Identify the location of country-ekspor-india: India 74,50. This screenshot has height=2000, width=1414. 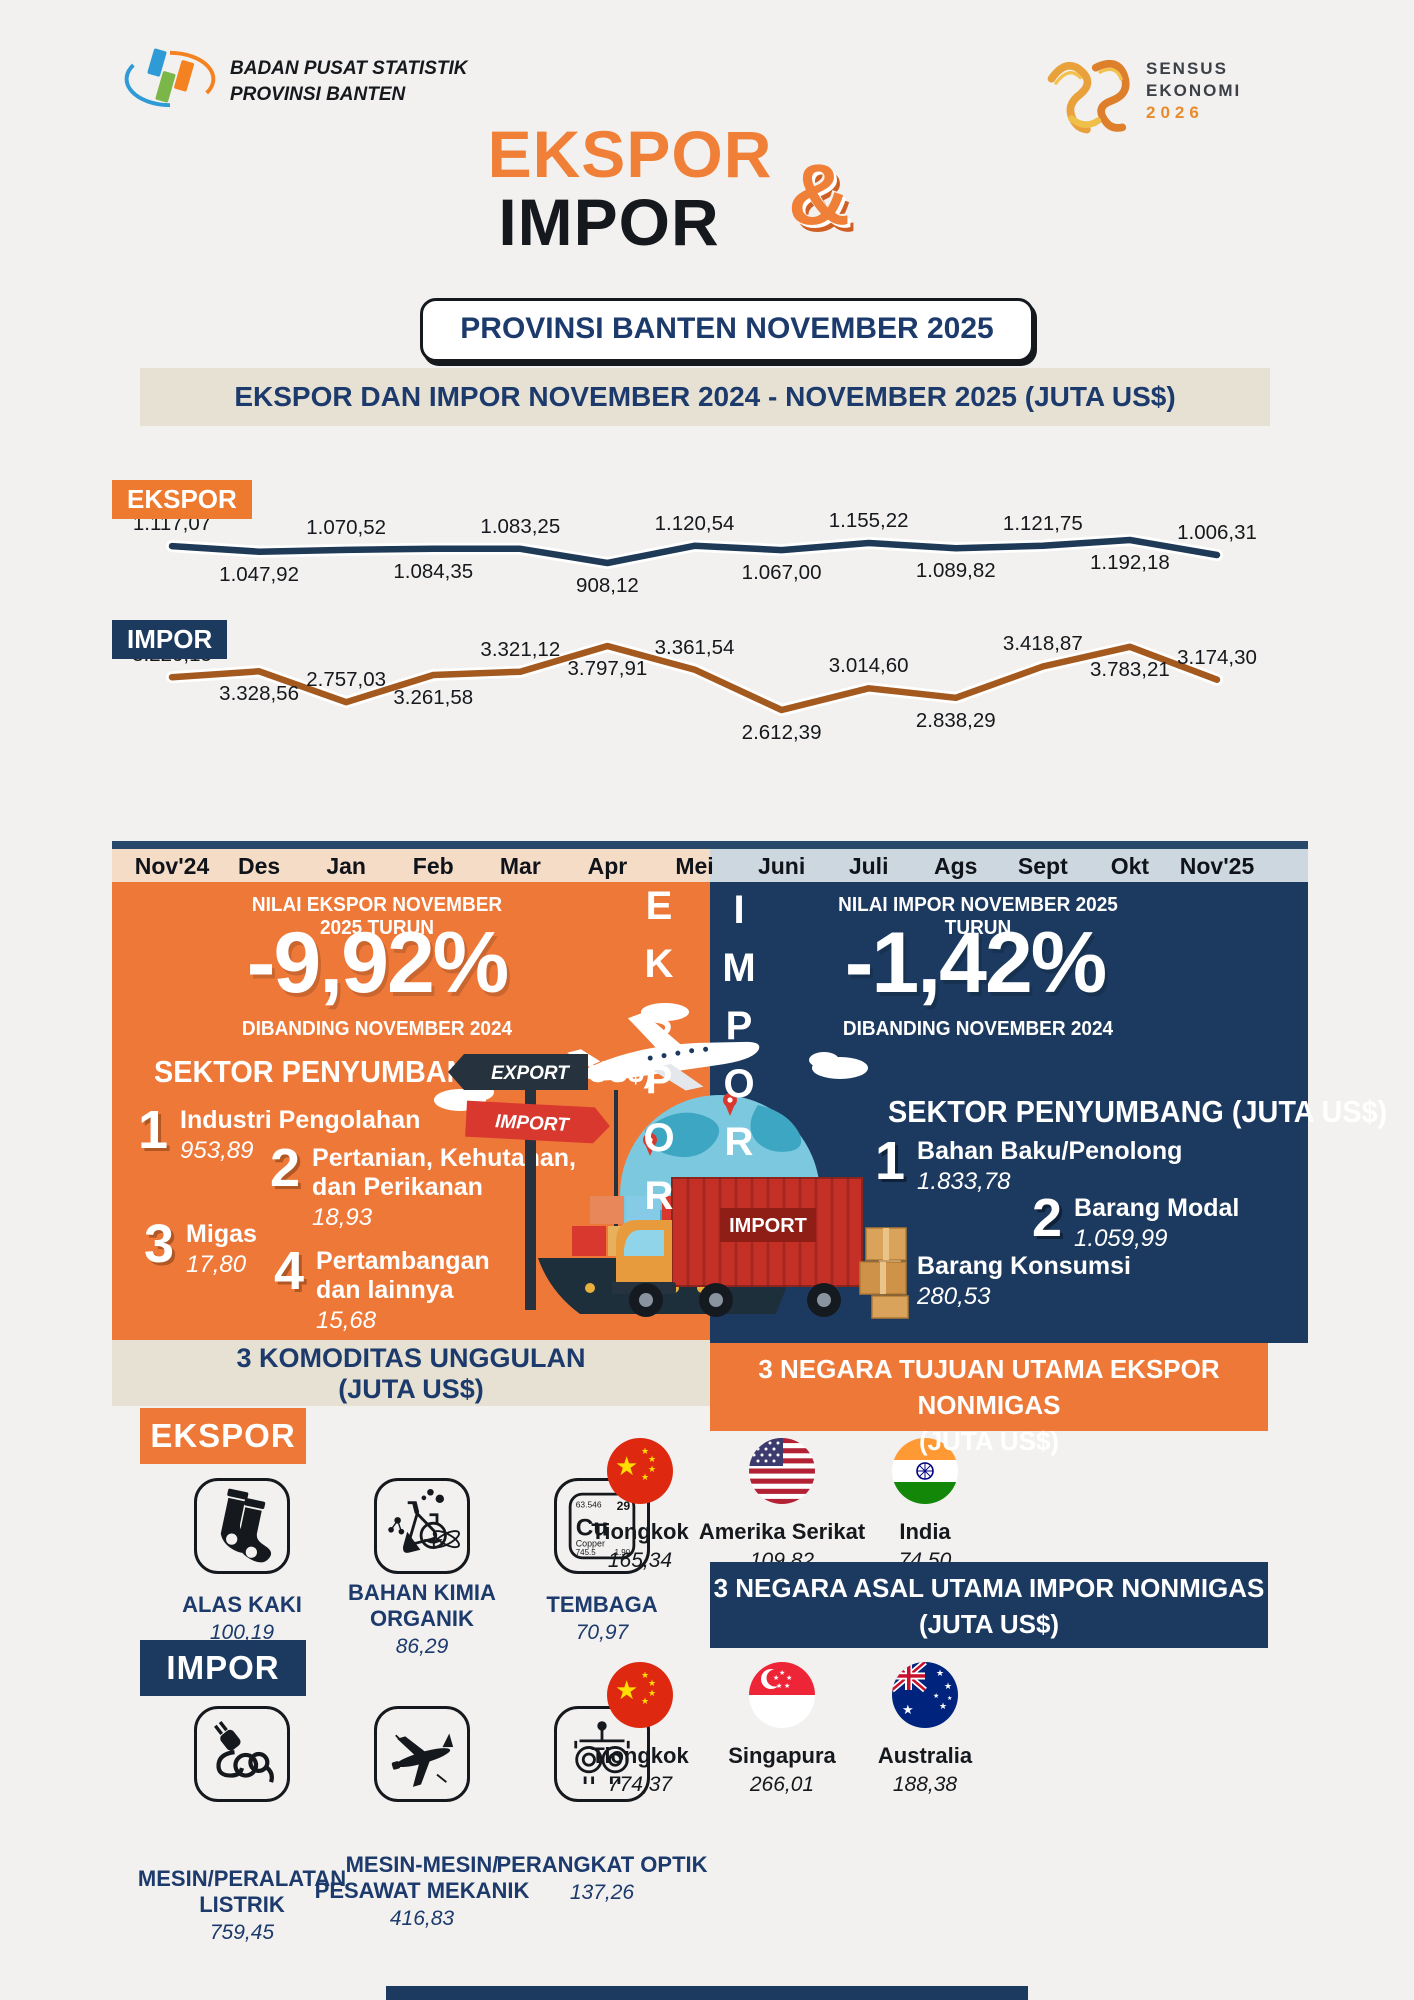
(925, 1505).